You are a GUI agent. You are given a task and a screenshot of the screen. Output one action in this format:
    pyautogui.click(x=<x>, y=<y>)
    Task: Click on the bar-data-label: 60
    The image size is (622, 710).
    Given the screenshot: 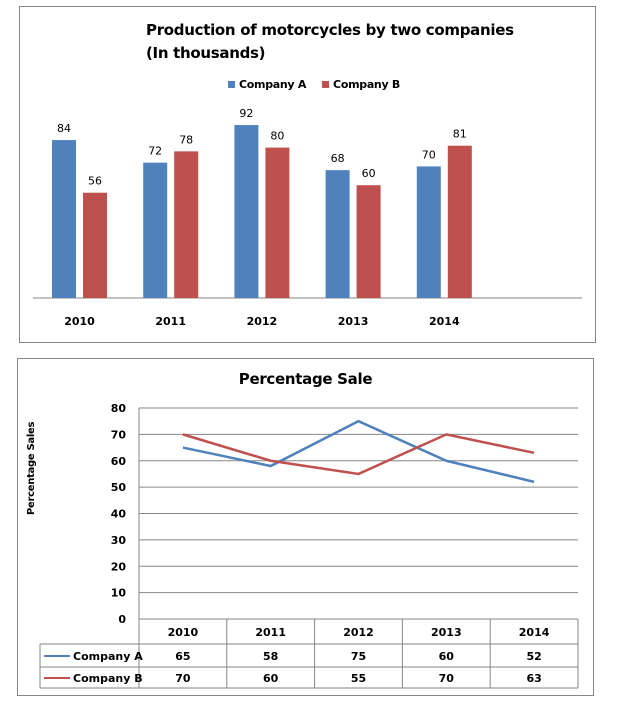 What is the action you would take?
    pyautogui.click(x=369, y=173)
    